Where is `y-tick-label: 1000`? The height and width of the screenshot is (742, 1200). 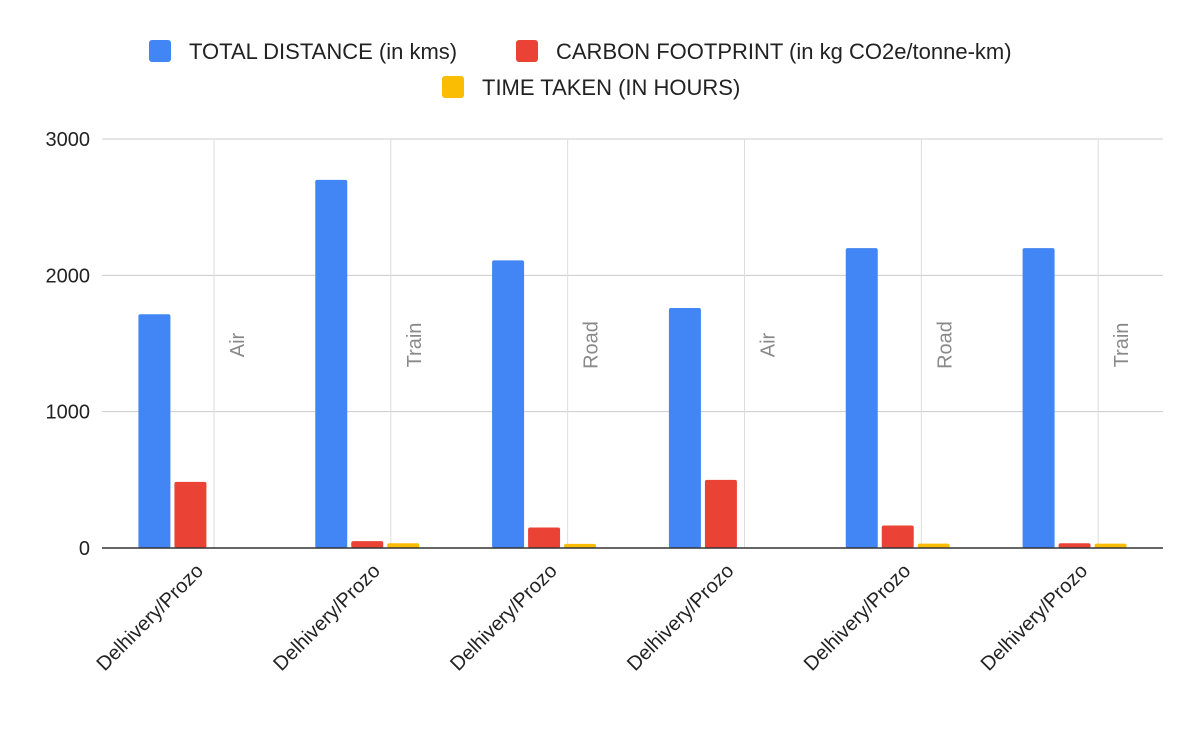 y-tick-label: 1000 is located at coordinates (68, 413).